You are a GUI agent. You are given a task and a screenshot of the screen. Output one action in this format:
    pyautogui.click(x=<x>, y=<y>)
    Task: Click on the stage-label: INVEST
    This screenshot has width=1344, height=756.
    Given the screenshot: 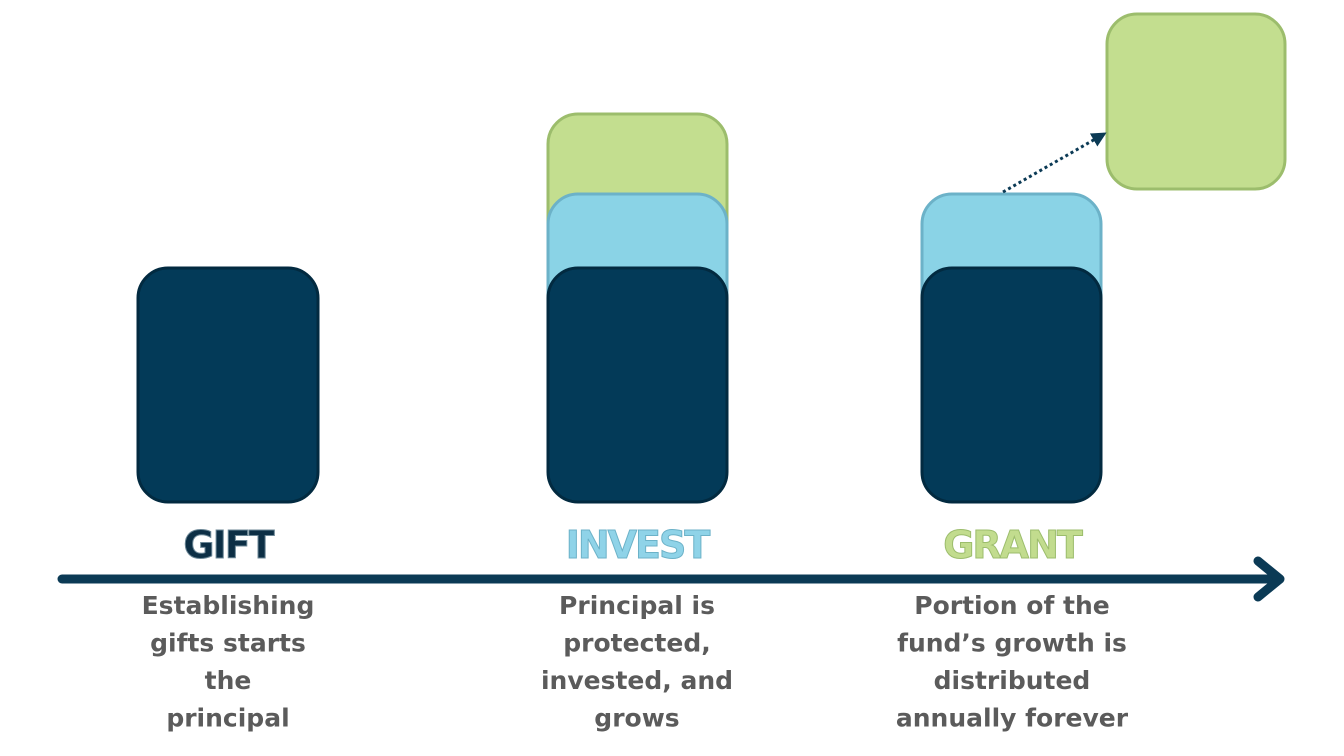 What is the action you would take?
    pyautogui.click(x=638, y=545)
    